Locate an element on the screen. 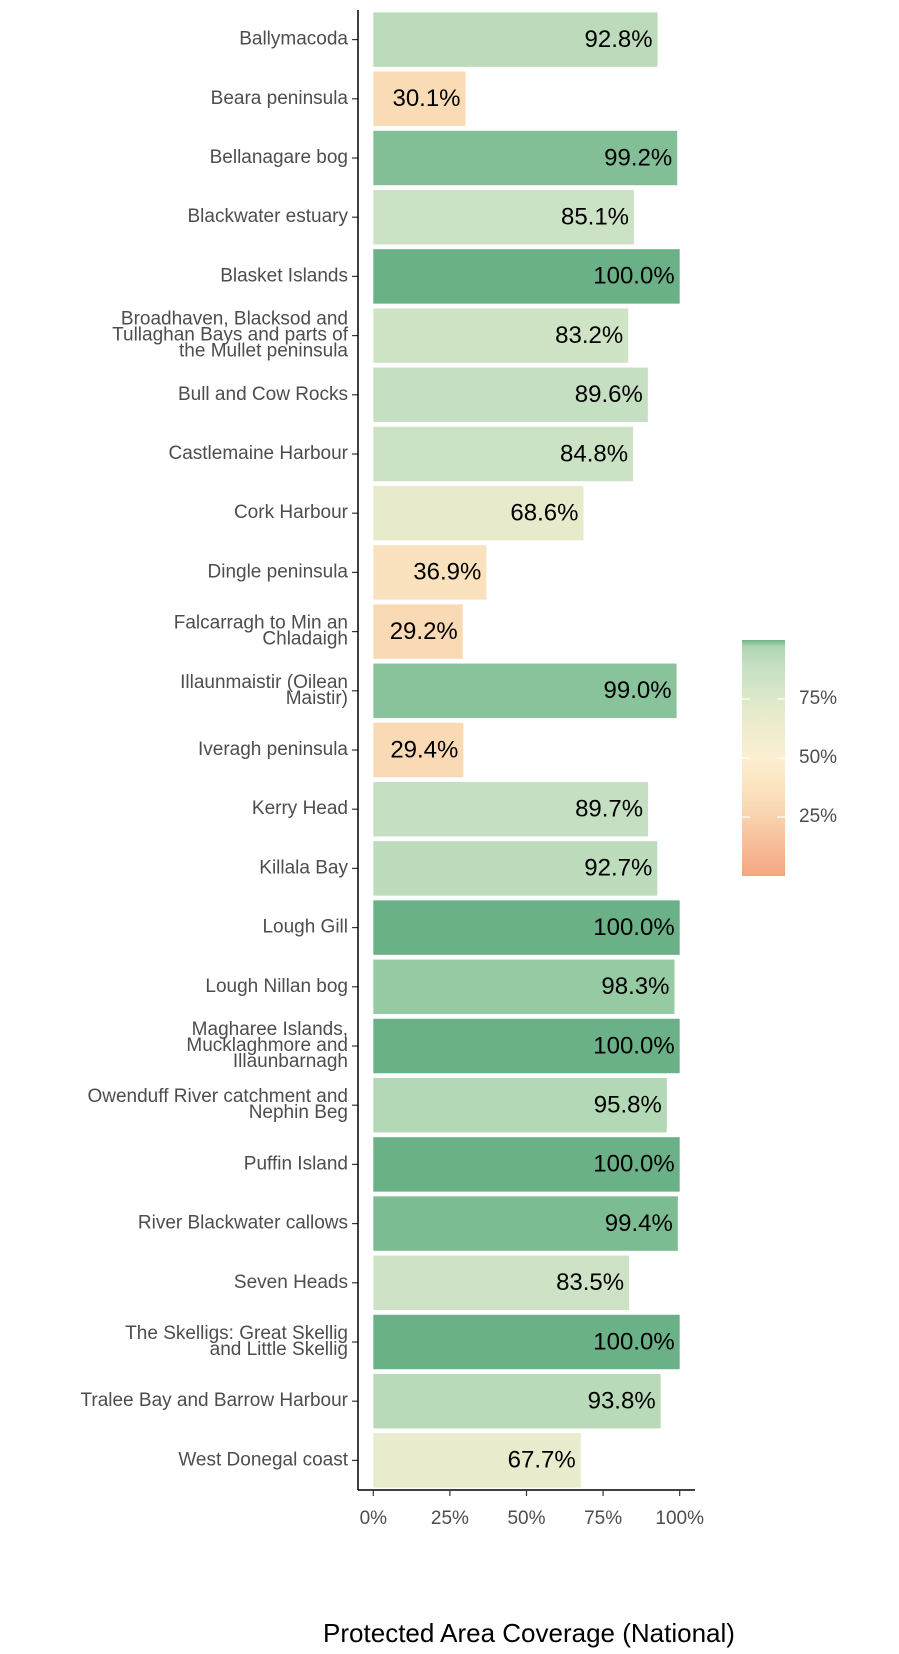 The image size is (899, 1654). value-label: 98.3% is located at coordinates (635, 986).